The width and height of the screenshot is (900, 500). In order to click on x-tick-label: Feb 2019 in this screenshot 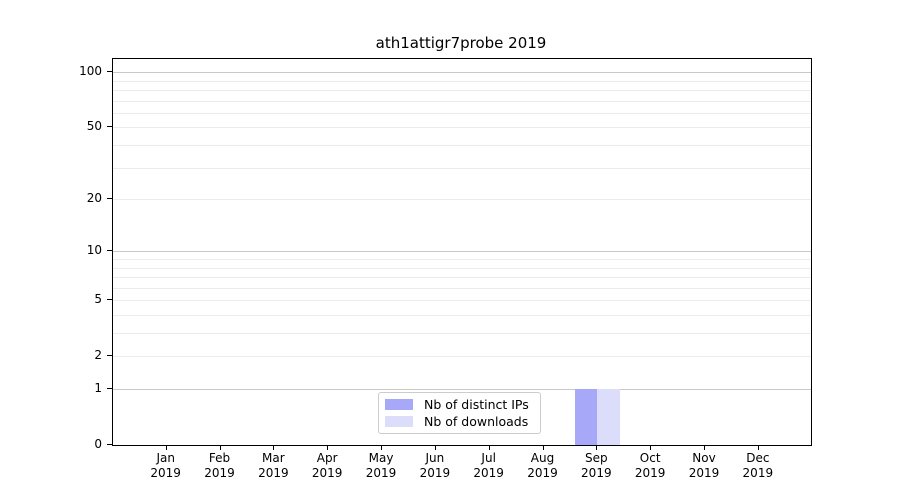, I will do `click(220, 466)`.